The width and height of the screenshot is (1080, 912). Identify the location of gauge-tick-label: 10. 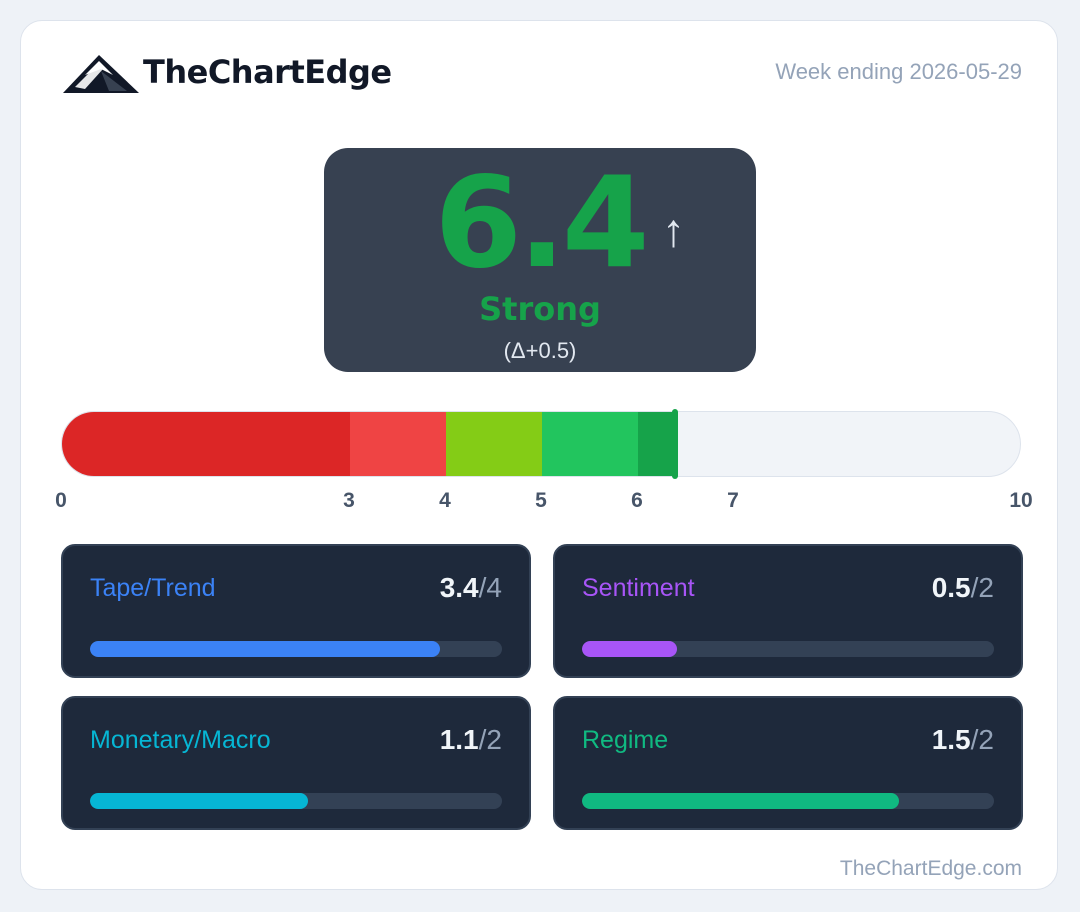
(1021, 500).